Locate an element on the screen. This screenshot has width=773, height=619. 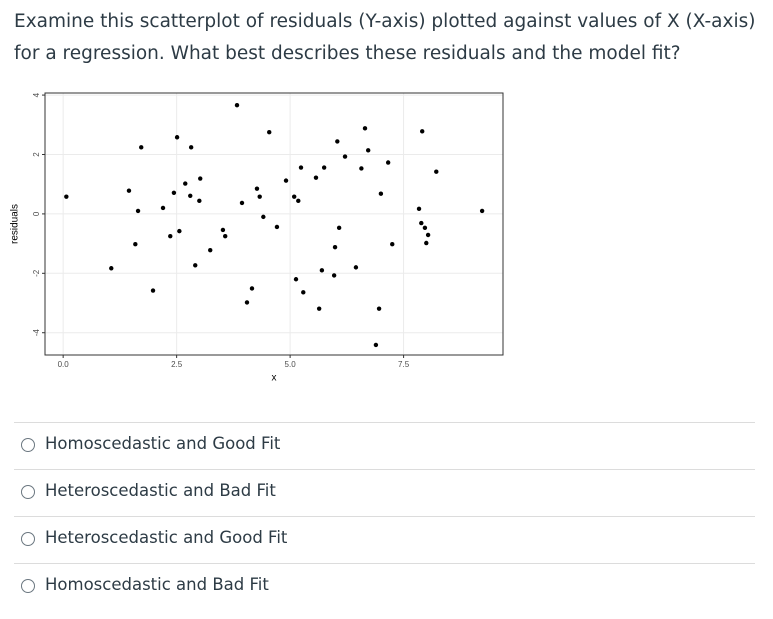
option-label: Homoscedastic and Good Fit is located at coordinates (163, 443).